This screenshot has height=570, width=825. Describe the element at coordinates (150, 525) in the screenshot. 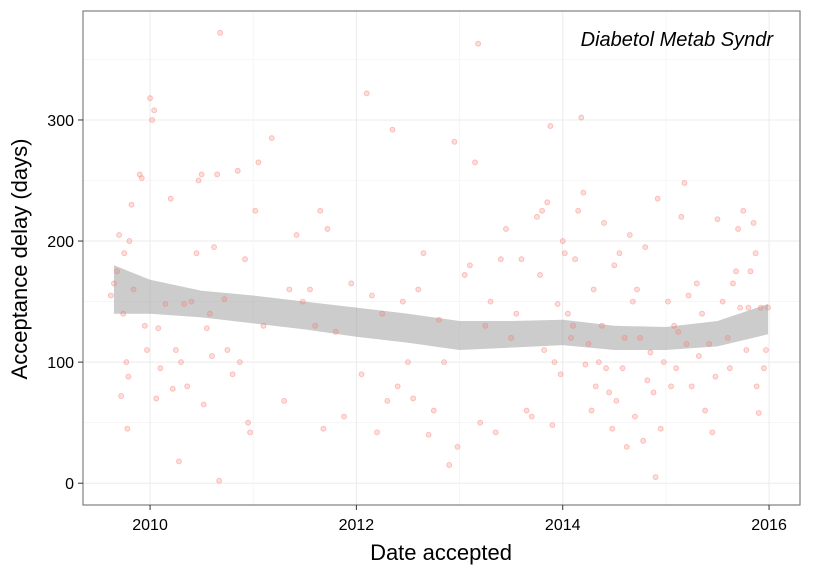

I see `x-tick-label: 2010` at that location.